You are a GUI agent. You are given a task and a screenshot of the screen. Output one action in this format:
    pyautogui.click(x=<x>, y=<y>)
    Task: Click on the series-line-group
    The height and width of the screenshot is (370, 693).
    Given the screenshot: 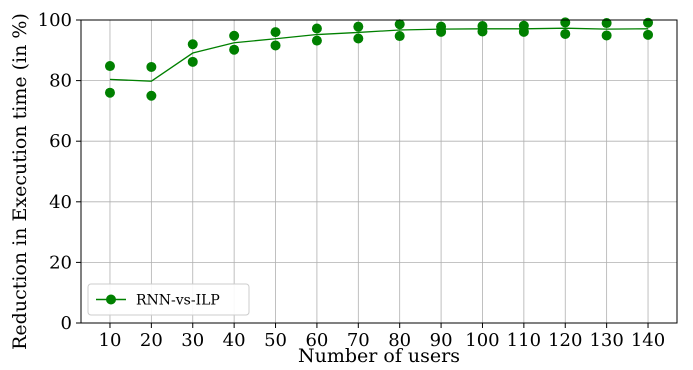 What is the action you would take?
    pyautogui.click(x=379, y=54)
    